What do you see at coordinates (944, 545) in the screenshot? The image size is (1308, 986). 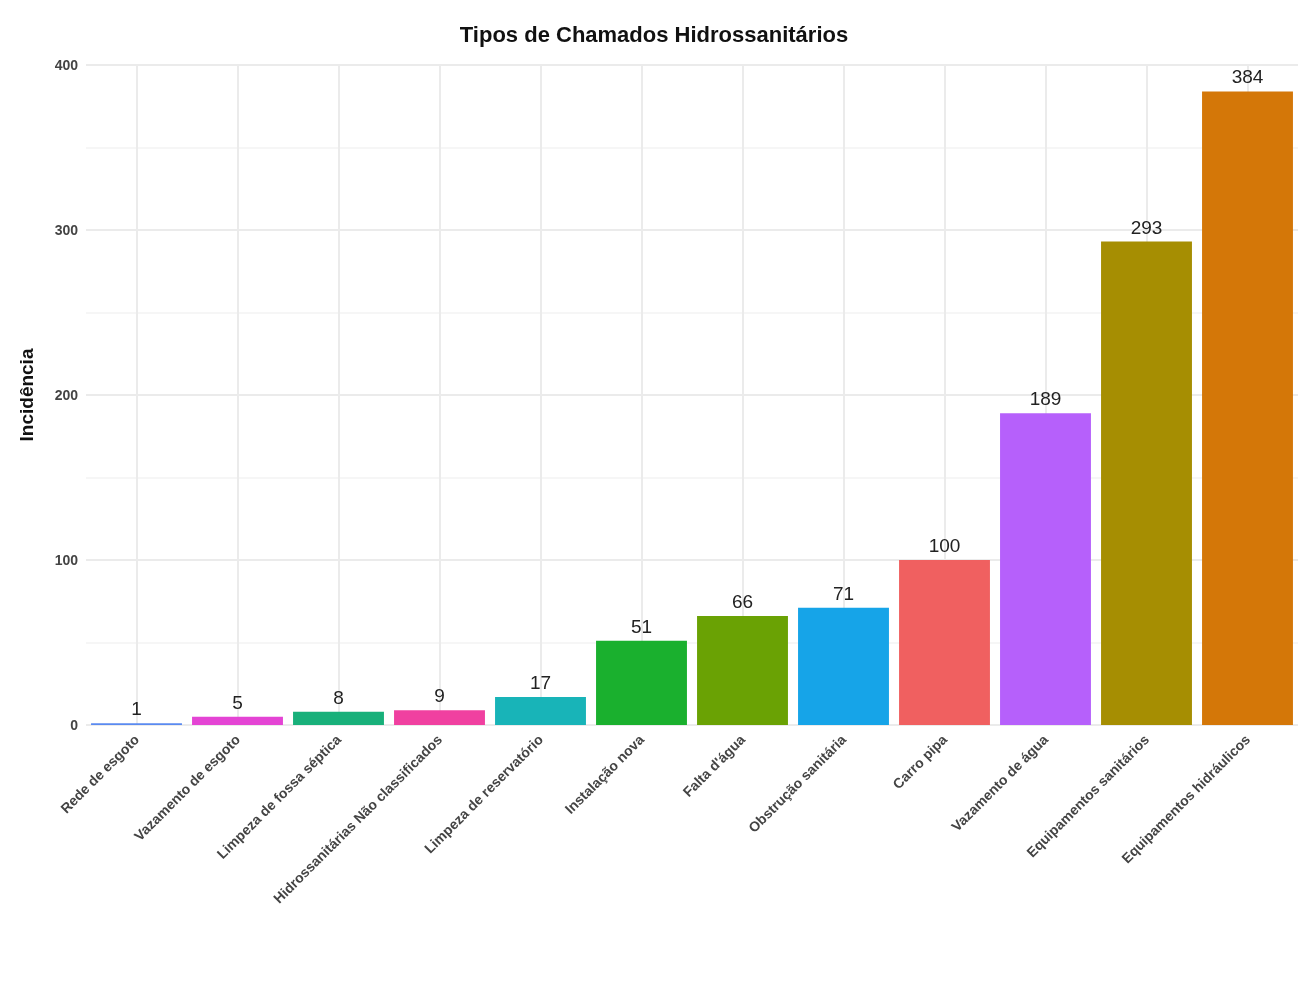 I see `data-label: 100` at bounding box center [944, 545].